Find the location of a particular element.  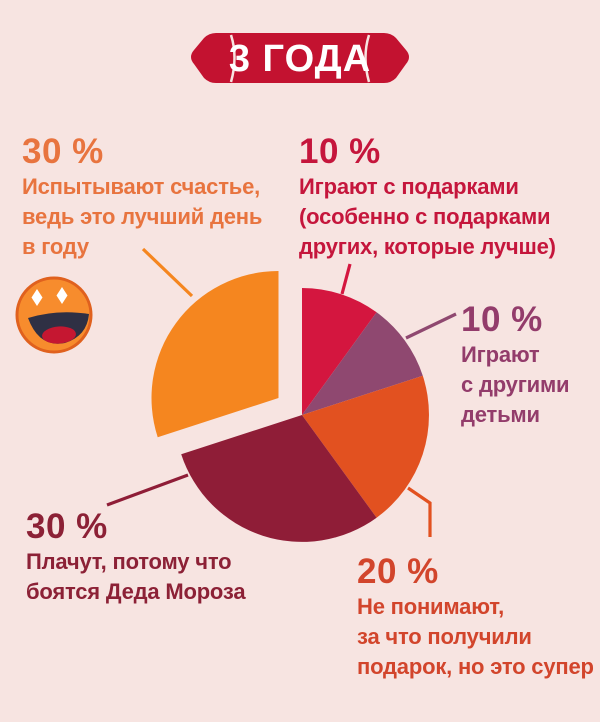

pie-slice-gifts is located at coordinates (339, 351).